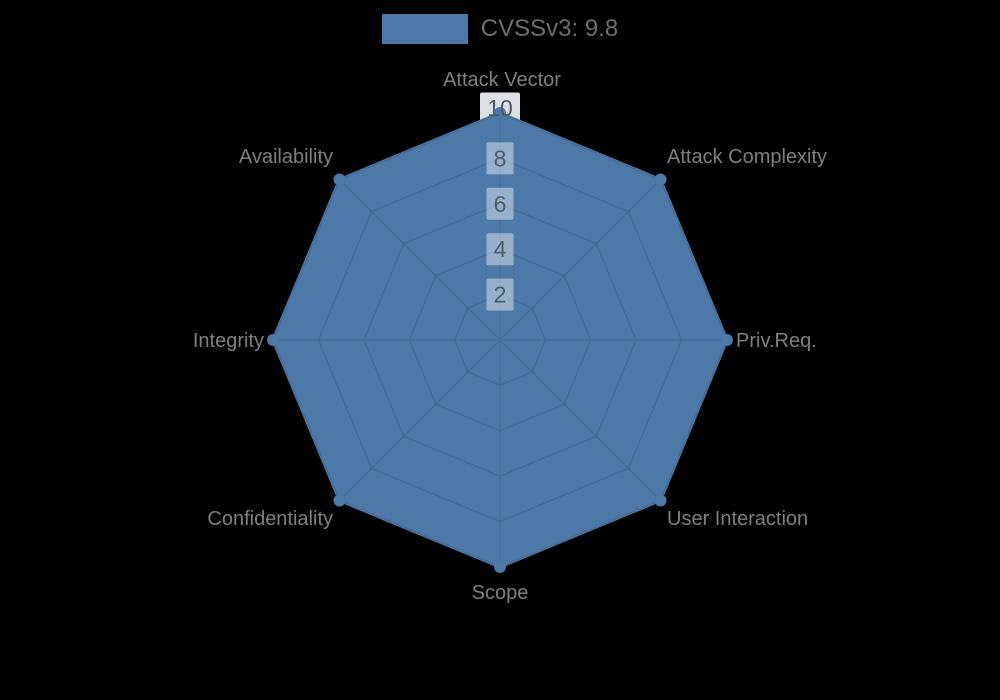  Describe the element at coordinates (737, 519) in the screenshot. I see `axis-label-user-interaction: User Interaction` at that location.